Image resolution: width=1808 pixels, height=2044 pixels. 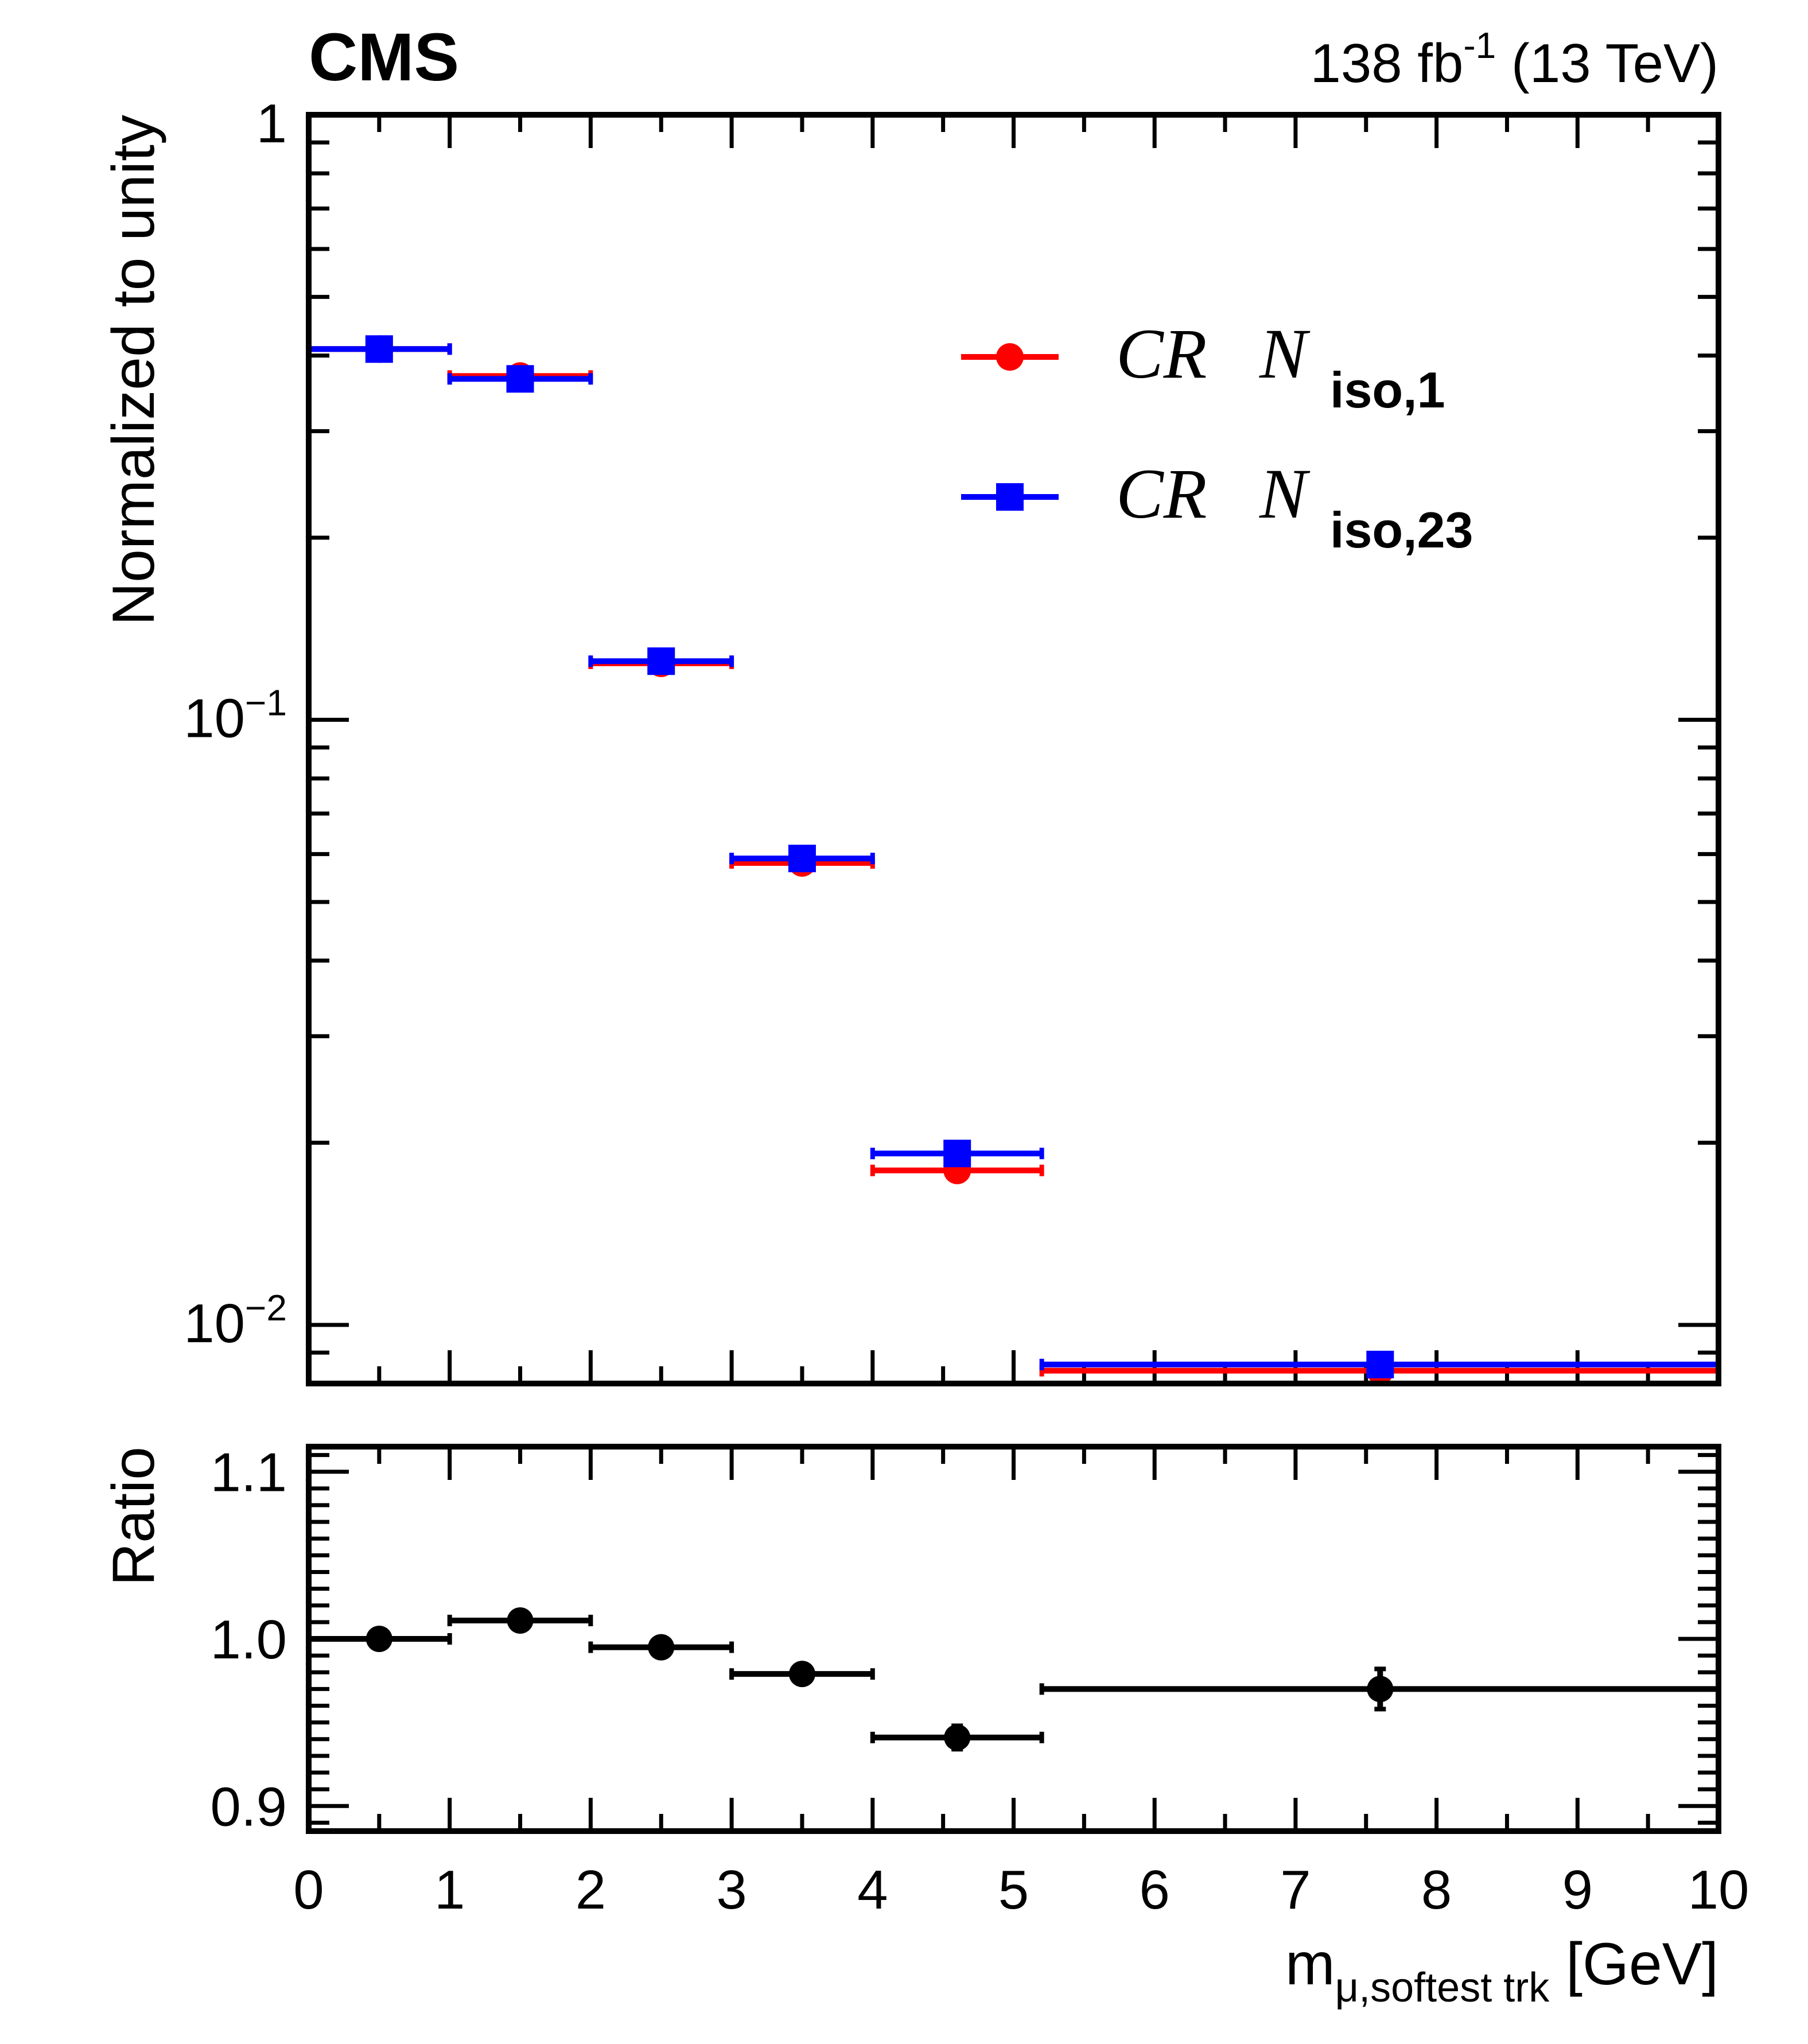 I want to click on x-axis-title: mμ,softest trk [GeV], so click(x=1501, y=1971).